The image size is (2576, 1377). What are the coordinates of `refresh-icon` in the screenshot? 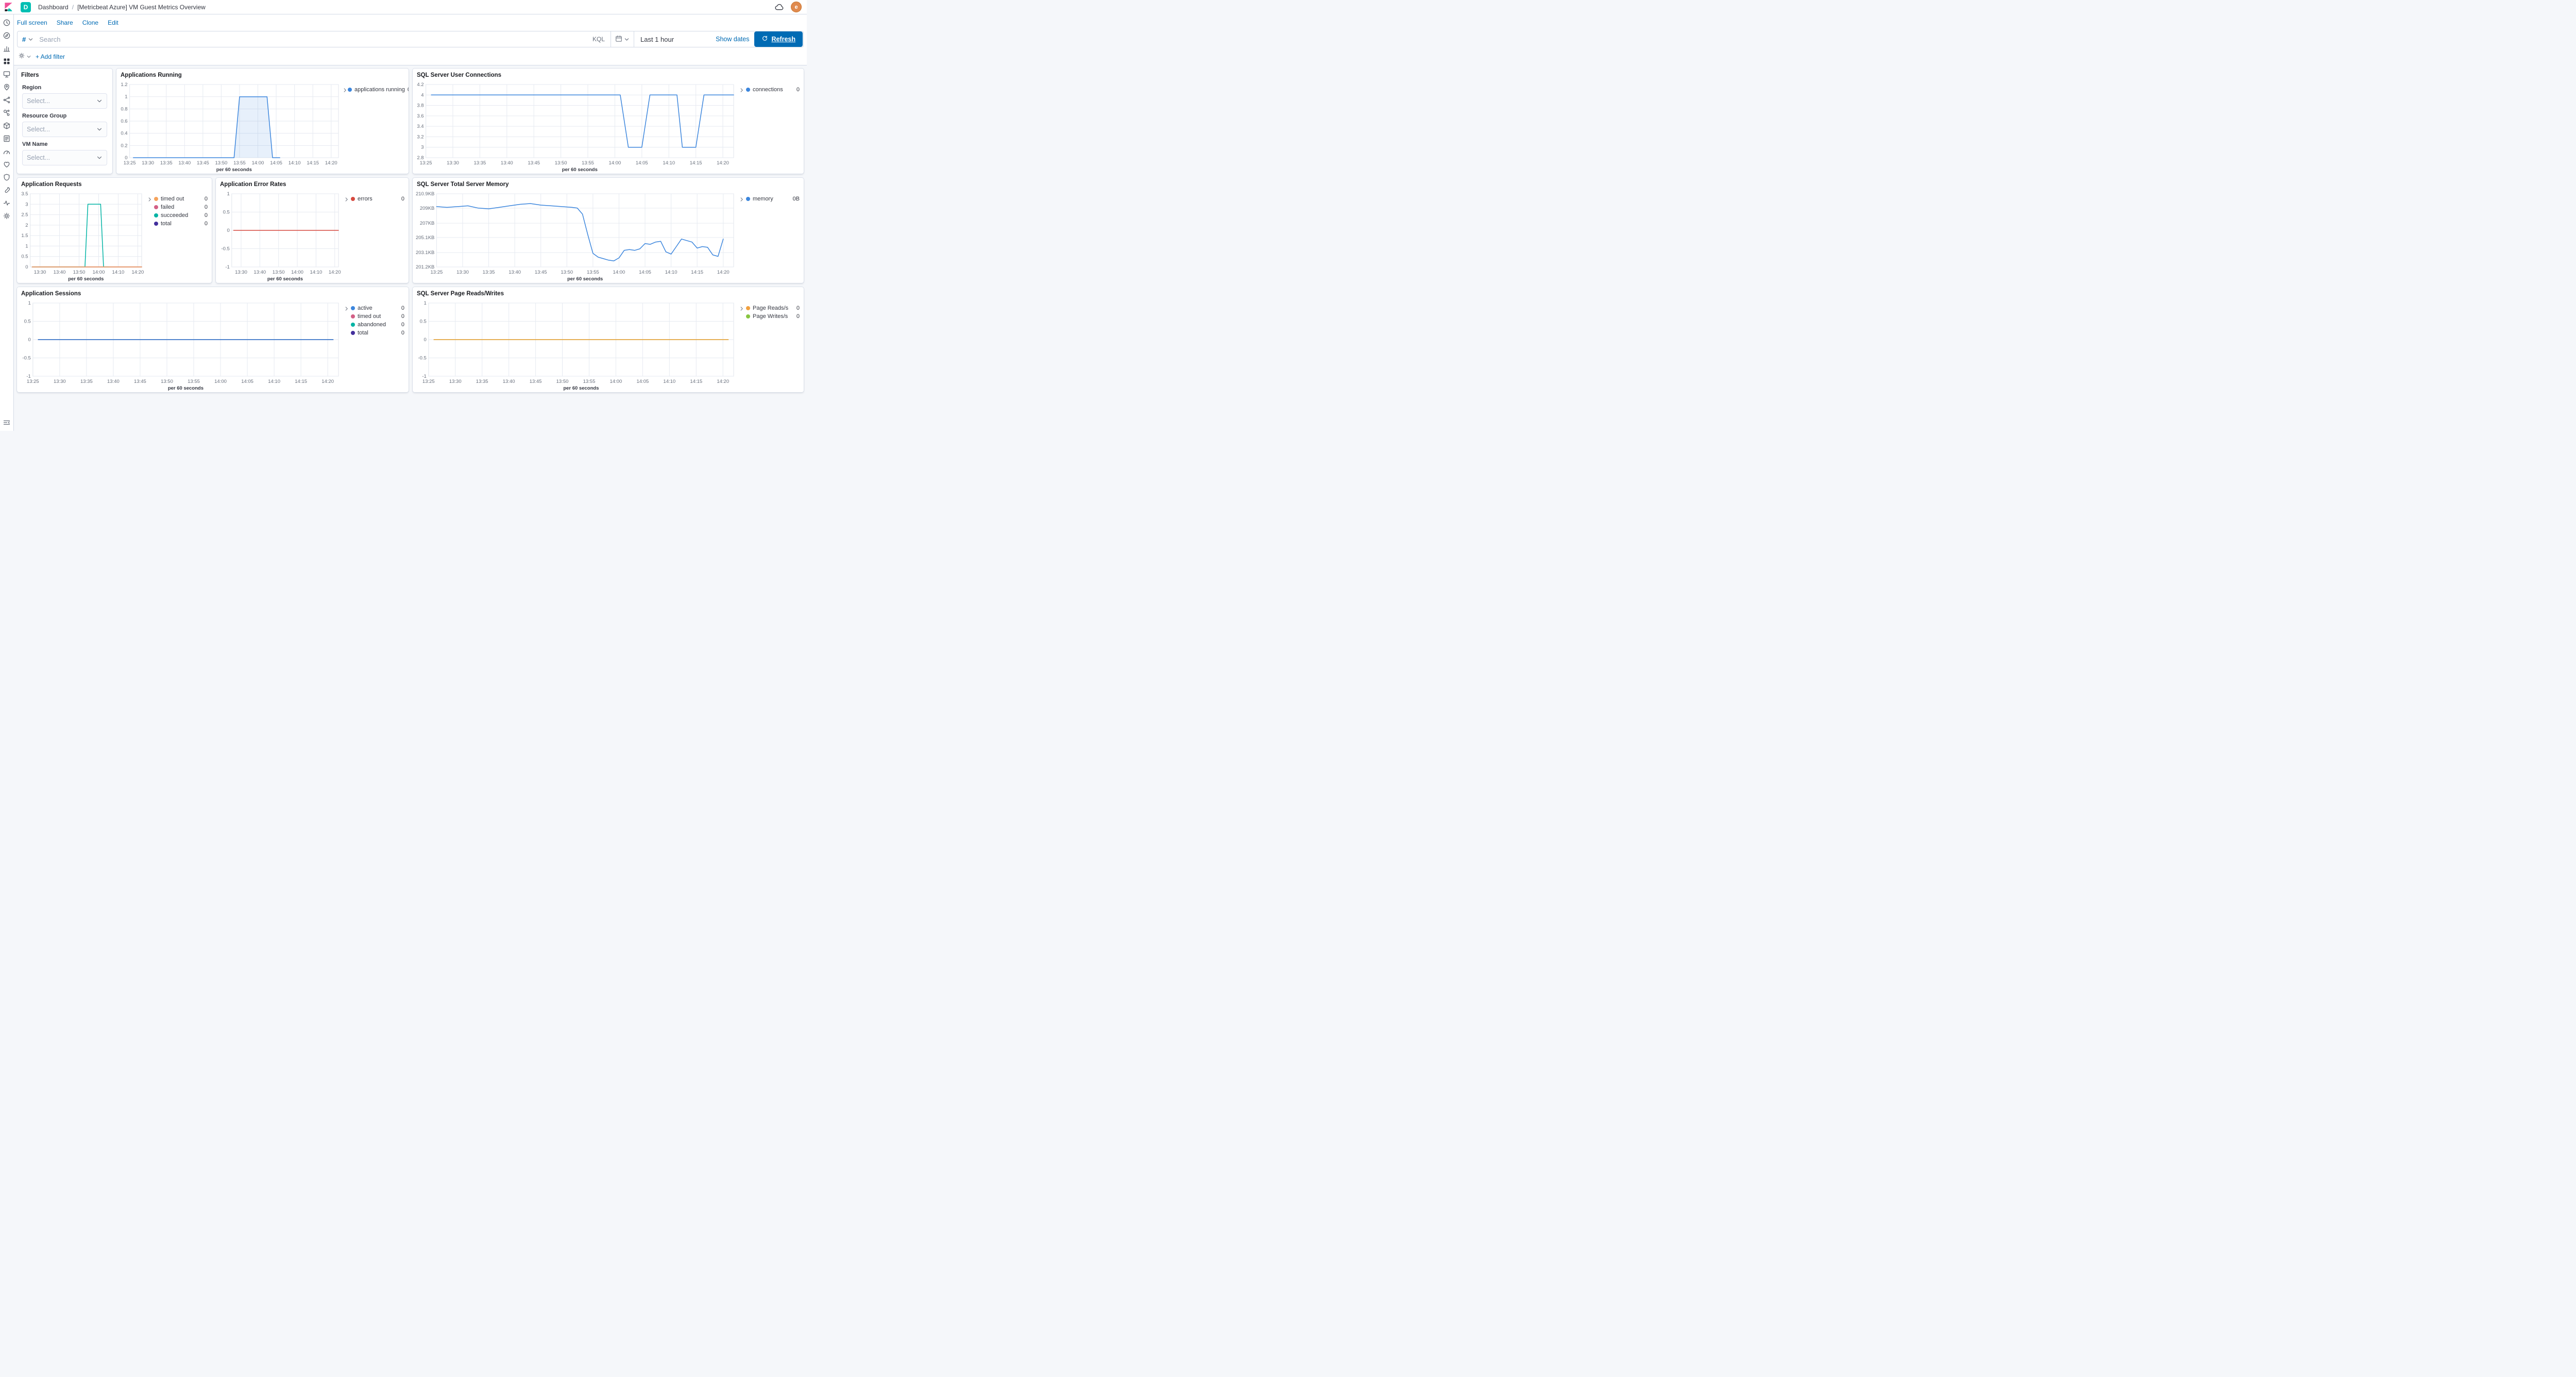 It's located at (764, 39).